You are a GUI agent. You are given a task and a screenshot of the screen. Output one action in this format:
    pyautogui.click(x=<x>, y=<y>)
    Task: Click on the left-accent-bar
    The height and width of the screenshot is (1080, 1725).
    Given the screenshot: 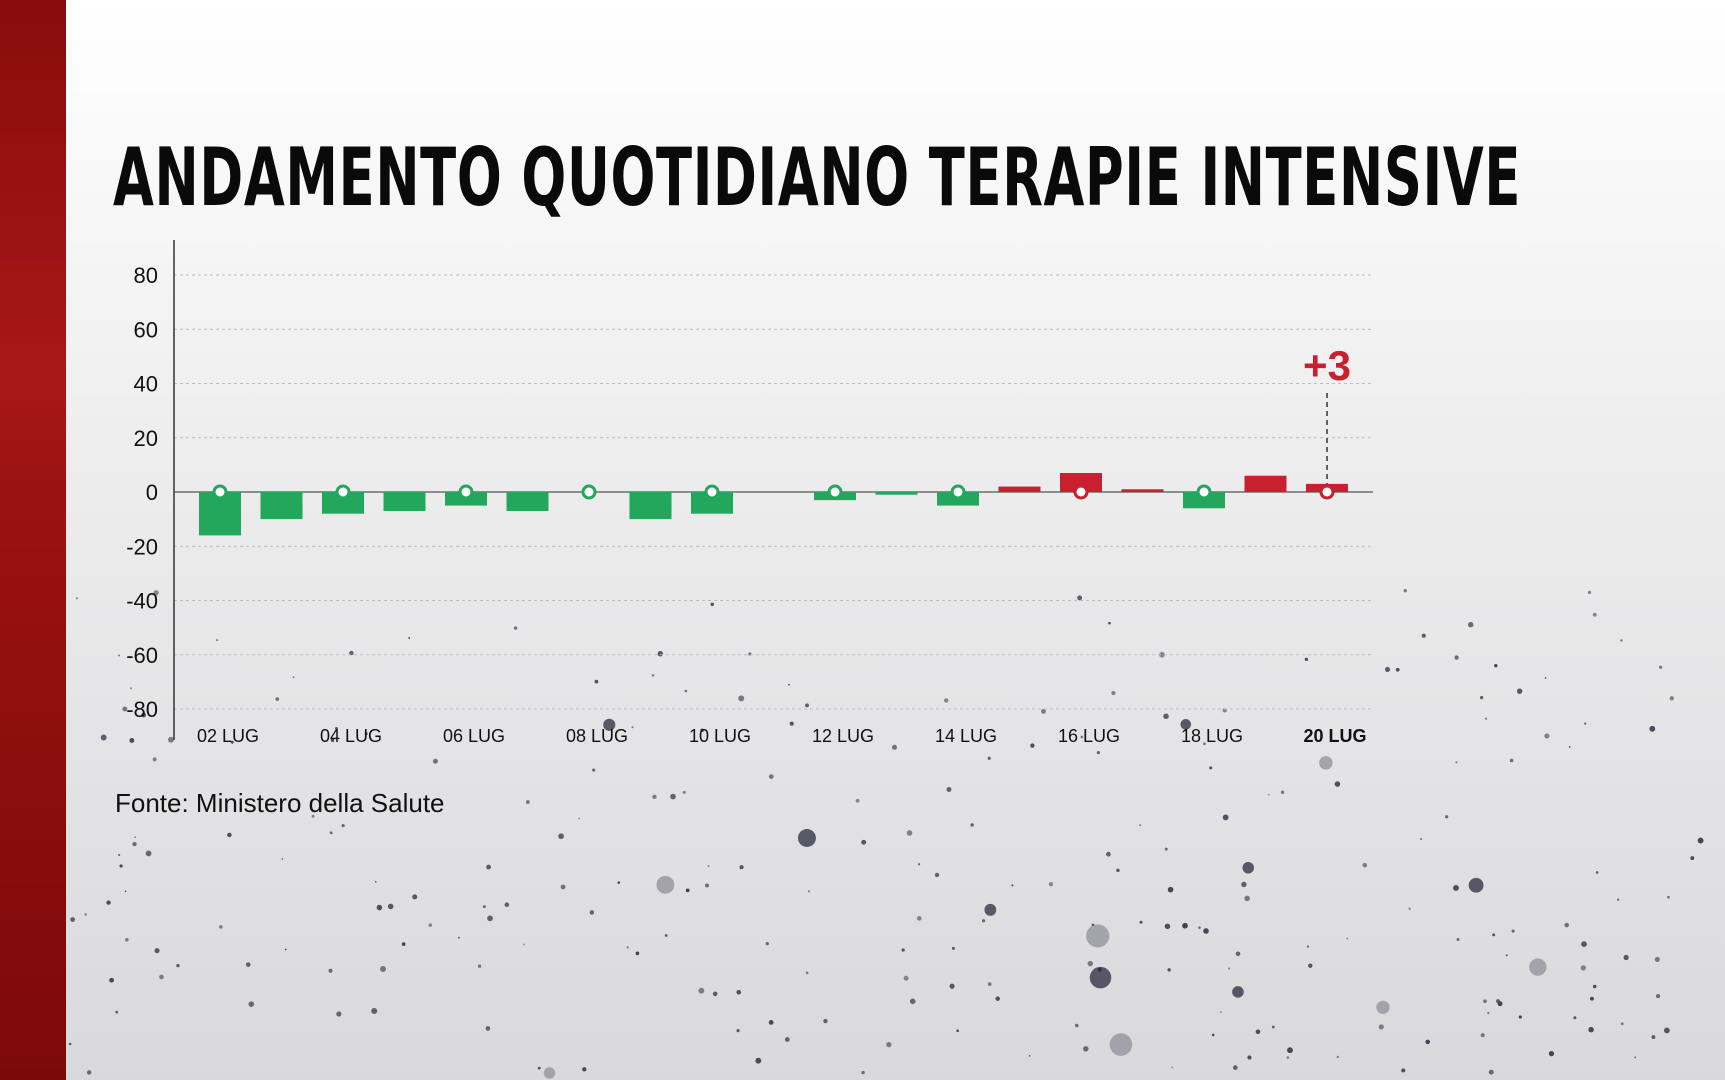 What is the action you would take?
    pyautogui.click(x=33, y=540)
    